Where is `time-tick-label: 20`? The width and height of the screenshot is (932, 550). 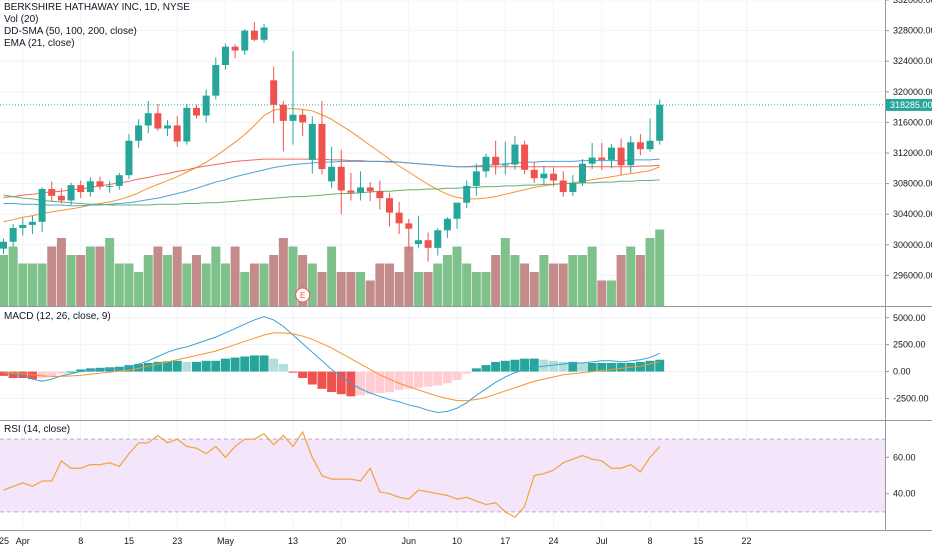 time-tick-label: 20 is located at coordinates (341, 541).